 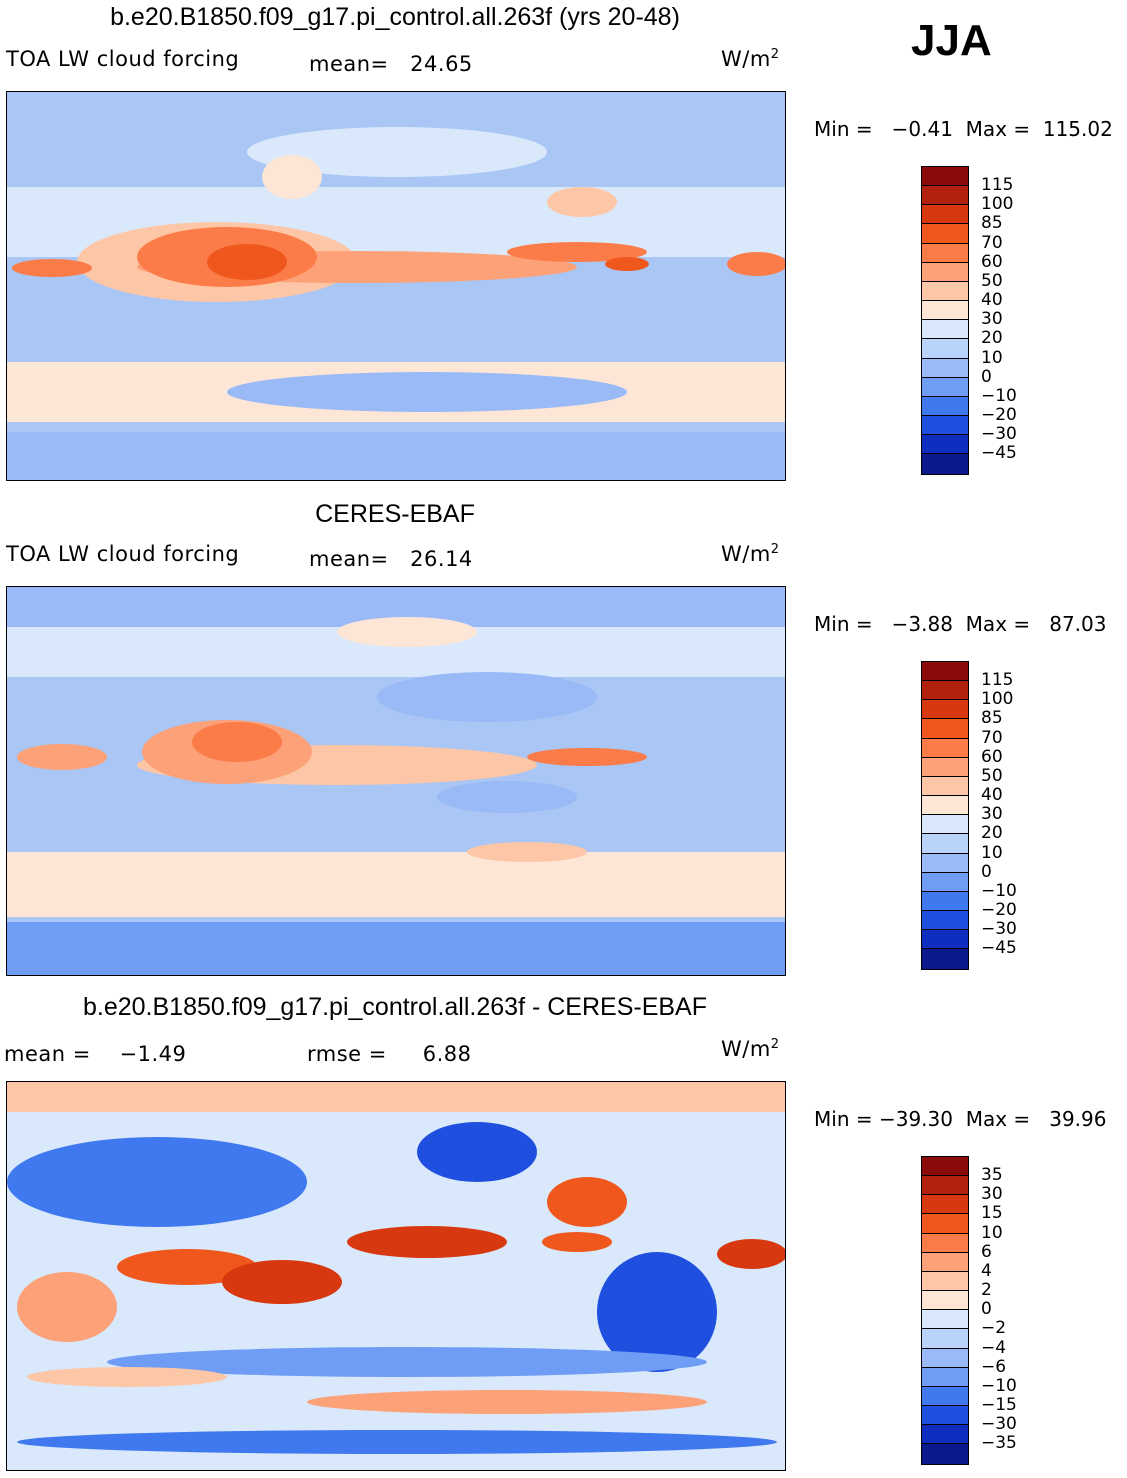 I want to click on panel-3-units: W/m2, so click(x=750, y=1049).